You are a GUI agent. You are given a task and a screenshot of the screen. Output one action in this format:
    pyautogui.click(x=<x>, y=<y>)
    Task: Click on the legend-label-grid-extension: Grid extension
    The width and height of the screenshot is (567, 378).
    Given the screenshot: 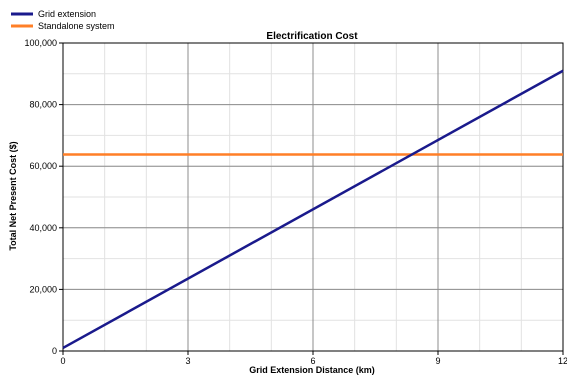 What is the action you would take?
    pyautogui.click(x=67, y=14)
    